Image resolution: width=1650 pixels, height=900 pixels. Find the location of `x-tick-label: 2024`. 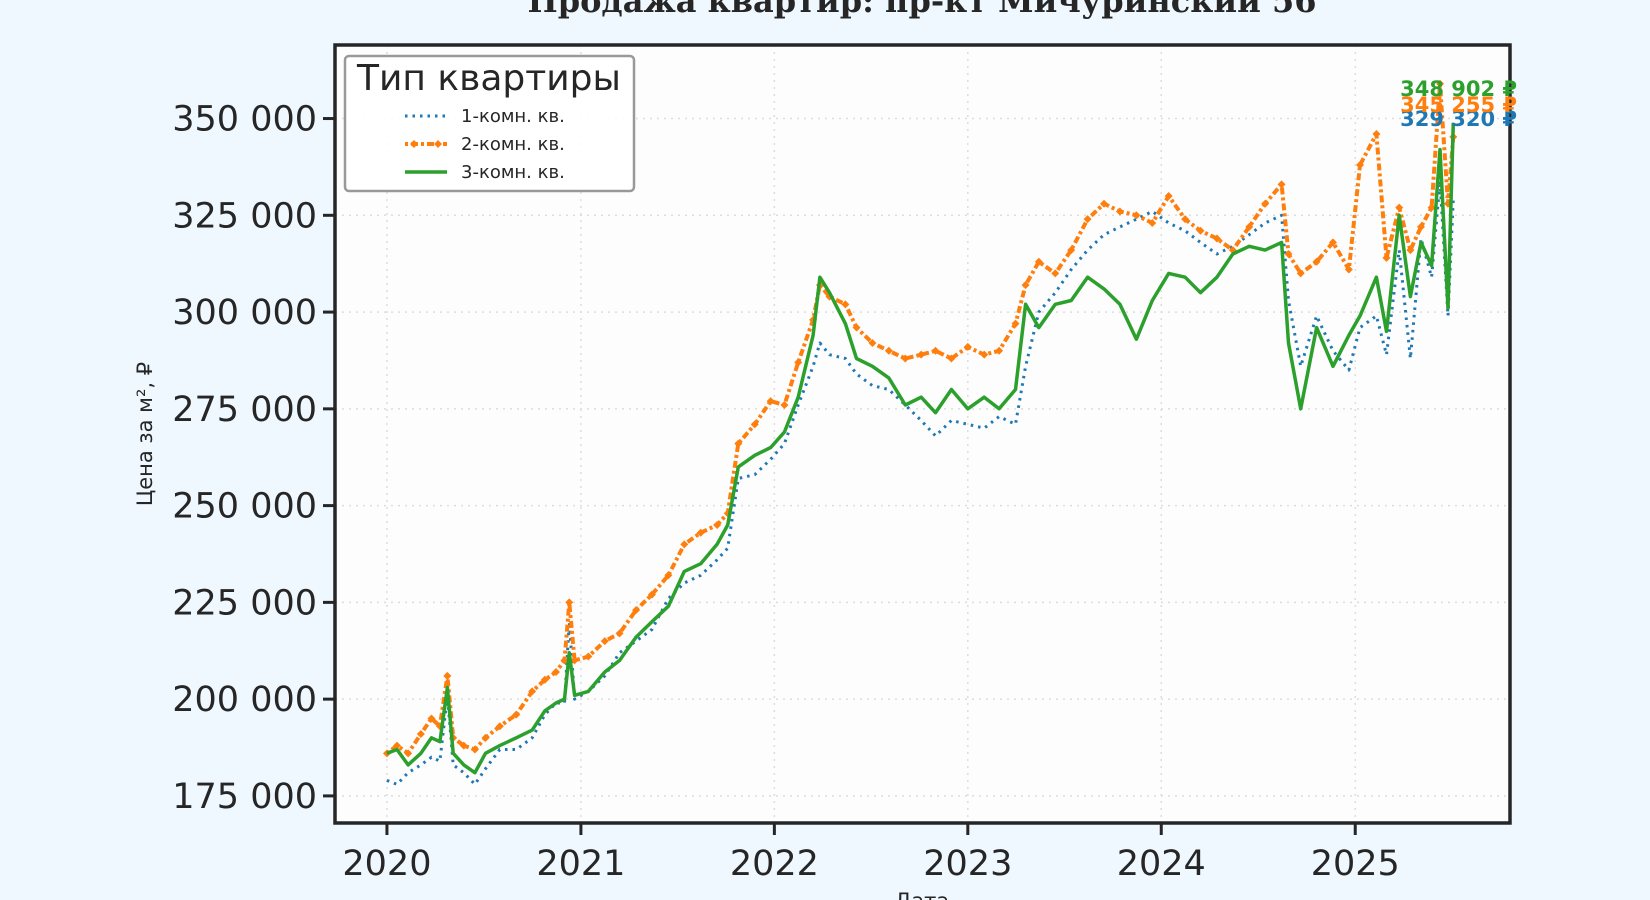

x-tick-label: 2024 is located at coordinates (1161, 864).